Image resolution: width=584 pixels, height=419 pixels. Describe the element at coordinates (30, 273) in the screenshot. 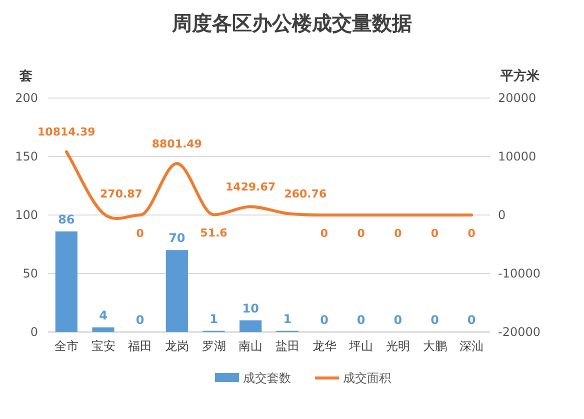

I see `y-tick-label: 50` at that location.